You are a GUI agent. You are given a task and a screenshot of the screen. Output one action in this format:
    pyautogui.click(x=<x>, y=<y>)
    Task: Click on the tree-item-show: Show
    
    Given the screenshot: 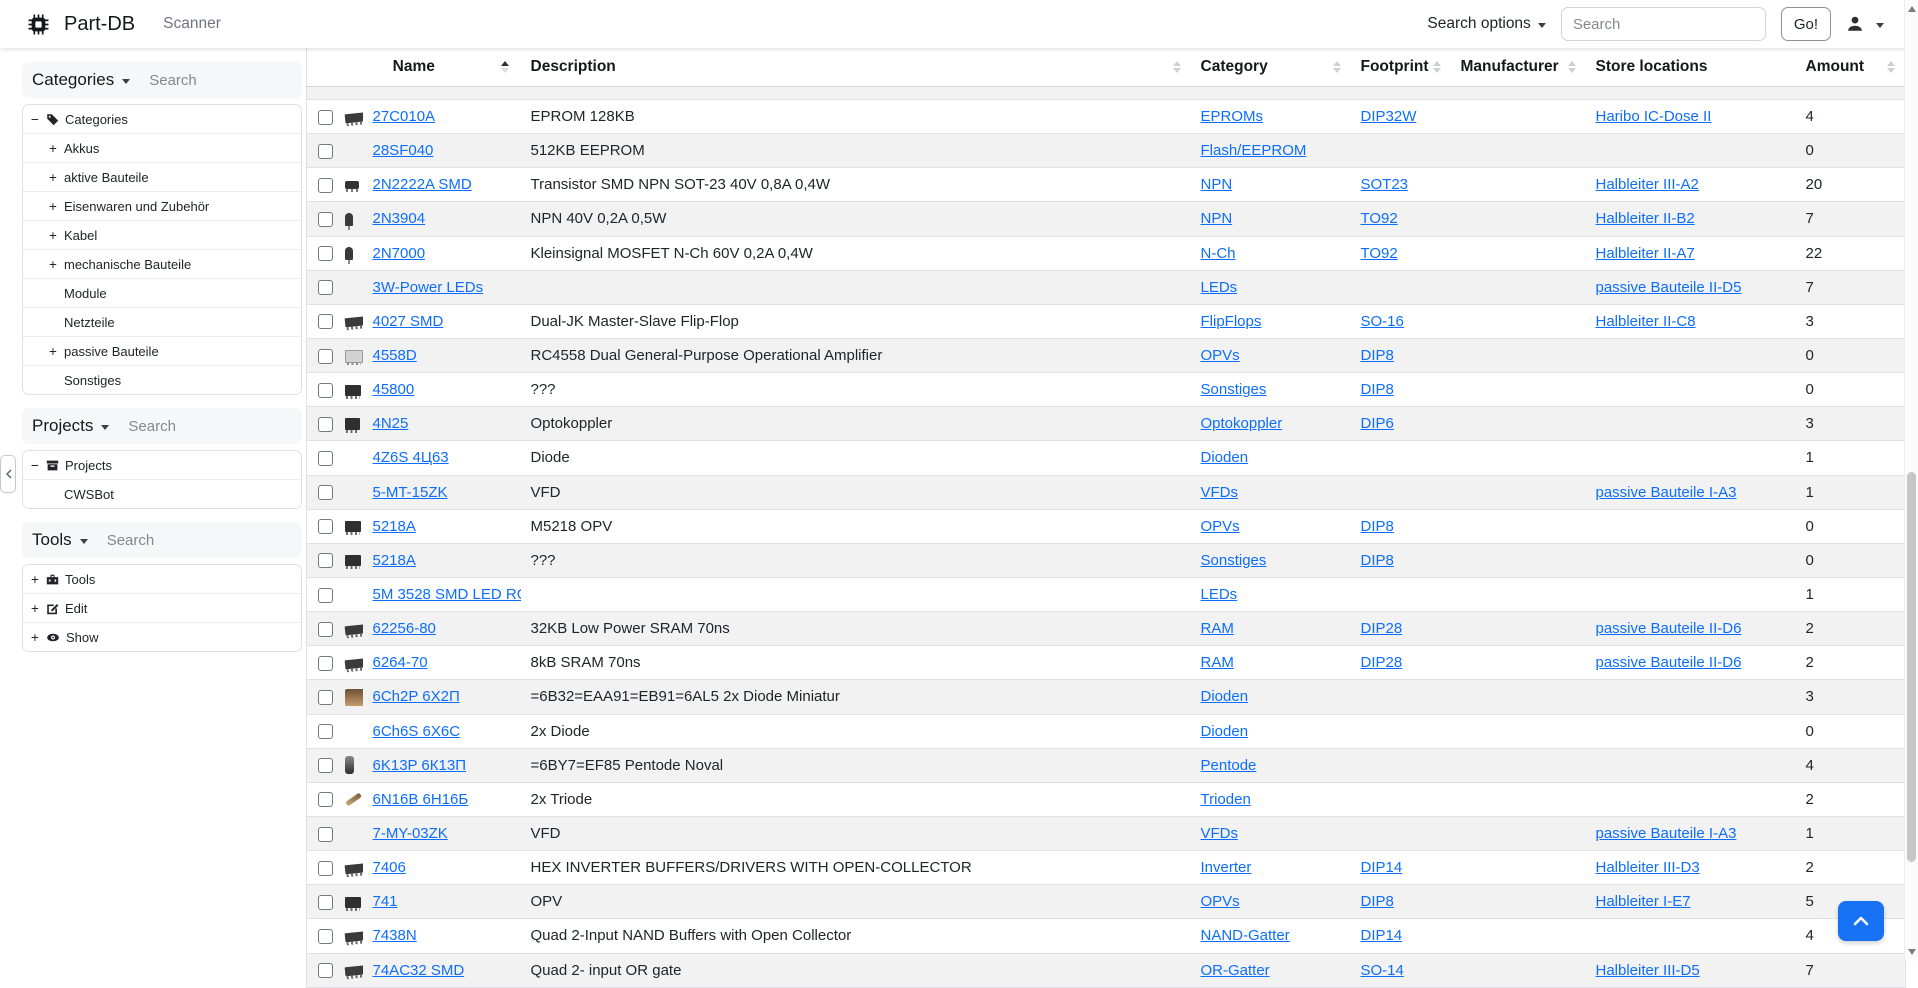 What is the action you would take?
    pyautogui.click(x=162, y=636)
    